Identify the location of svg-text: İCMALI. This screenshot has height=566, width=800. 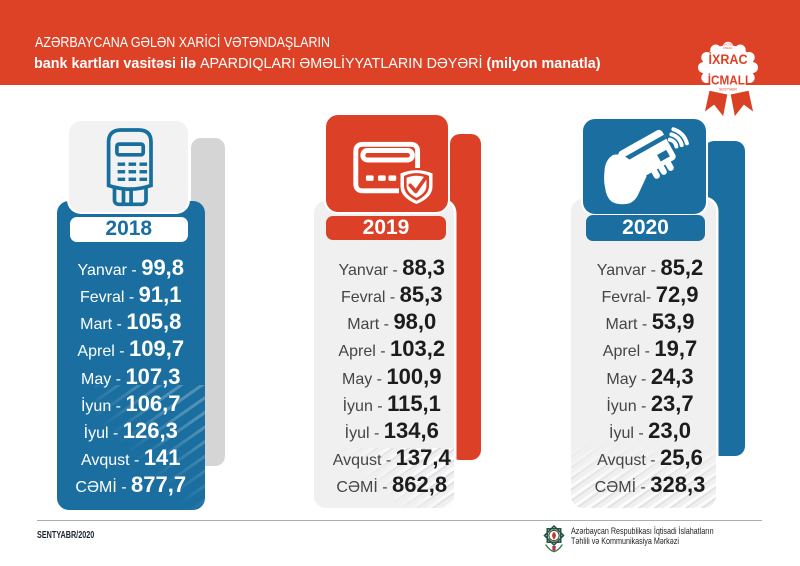
(727, 80).